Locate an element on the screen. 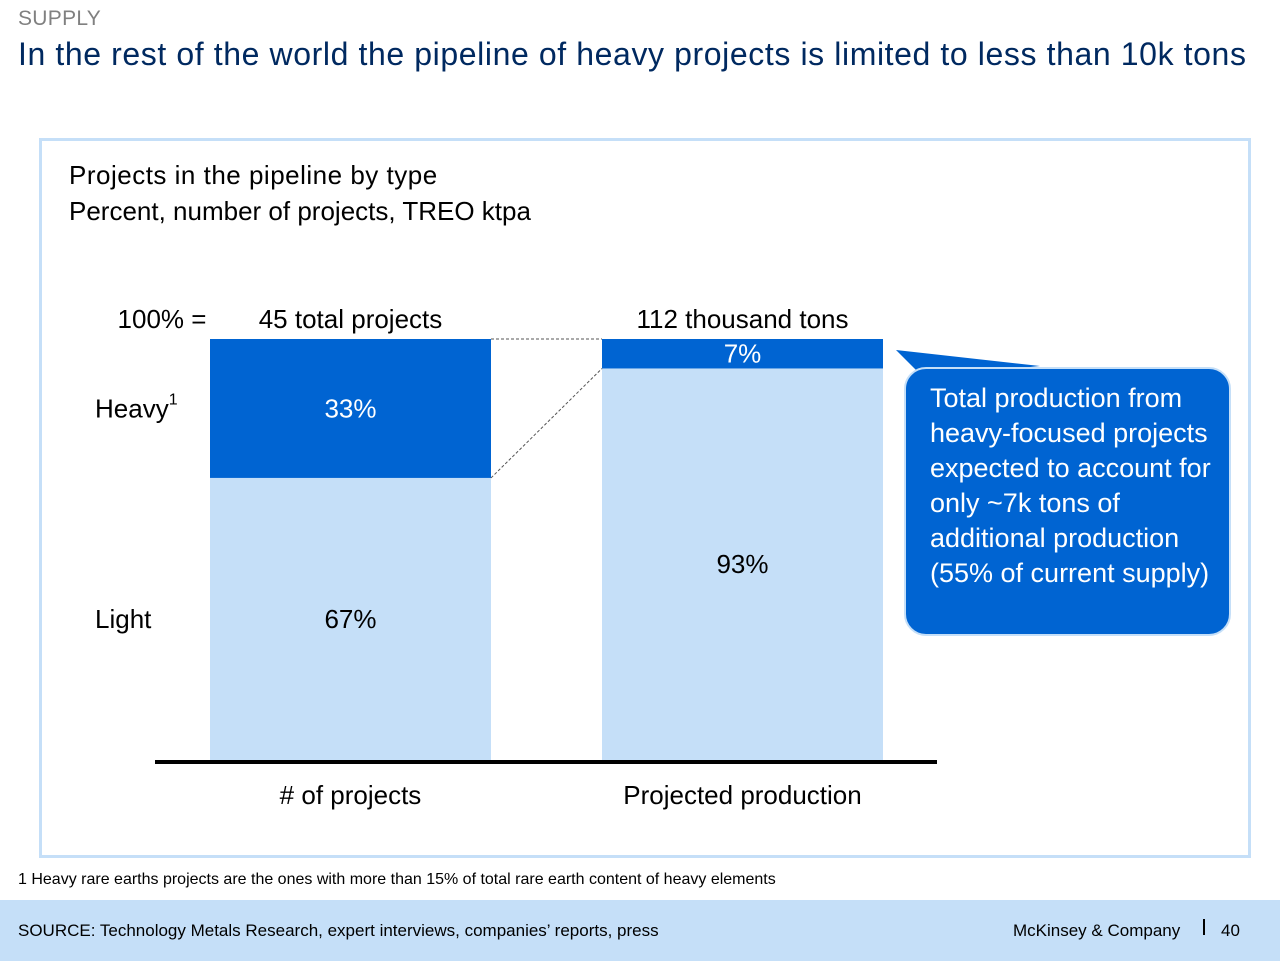 The height and width of the screenshot is (961, 1280). total-prefix-label: 100% = is located at coordinates (162, 319).